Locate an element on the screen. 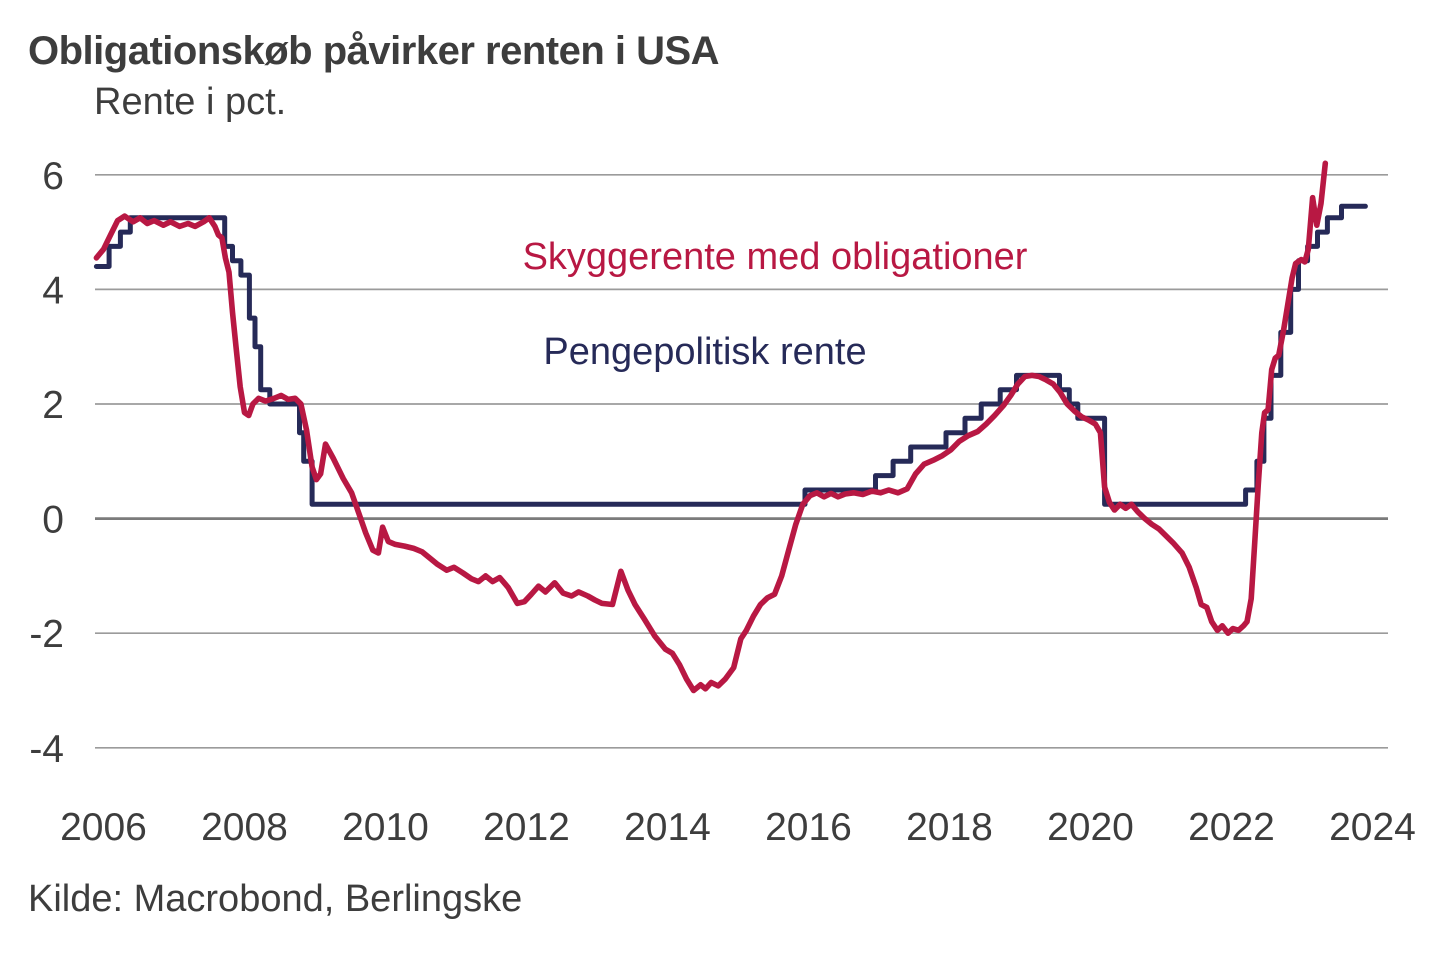  y-tick-label--2: -2 is located at coordinates (46, 634).